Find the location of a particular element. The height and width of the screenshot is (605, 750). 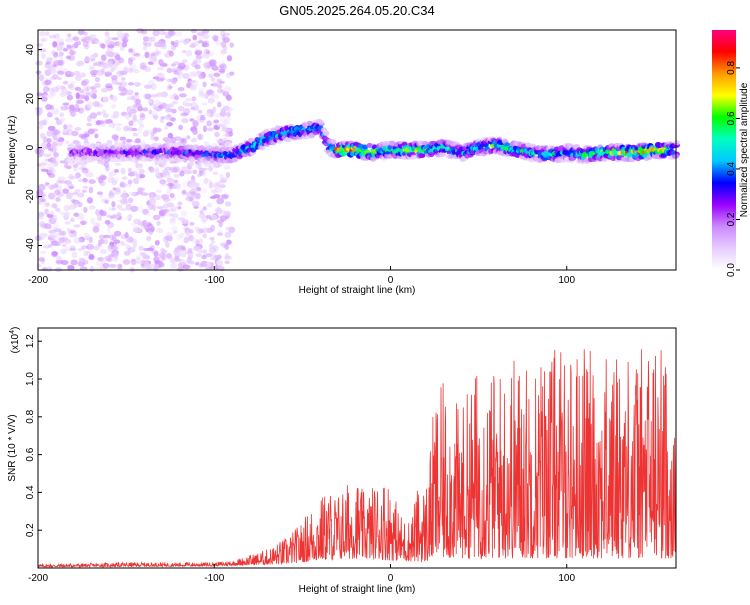

snr-y-ticks: 0.2 0.4 0.6 0.8 1.0 1.2 is located at coordinates (33, 435).